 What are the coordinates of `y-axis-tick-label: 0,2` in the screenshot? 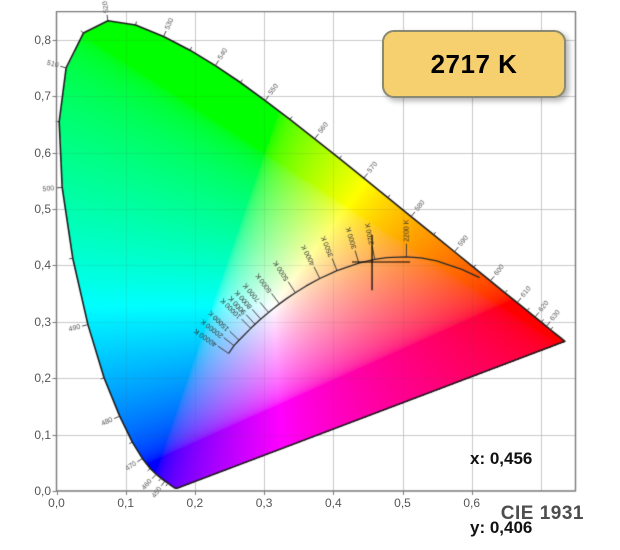 It's located at (42, 378).